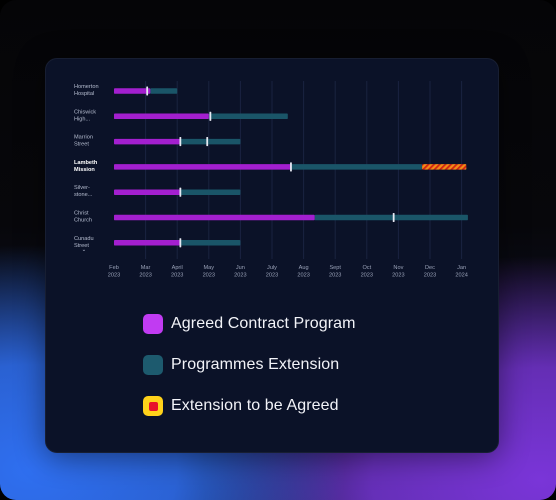 The width and height of the screenshot is (556, 500). I want to click on row-label-line: Church, so click(83, 221).